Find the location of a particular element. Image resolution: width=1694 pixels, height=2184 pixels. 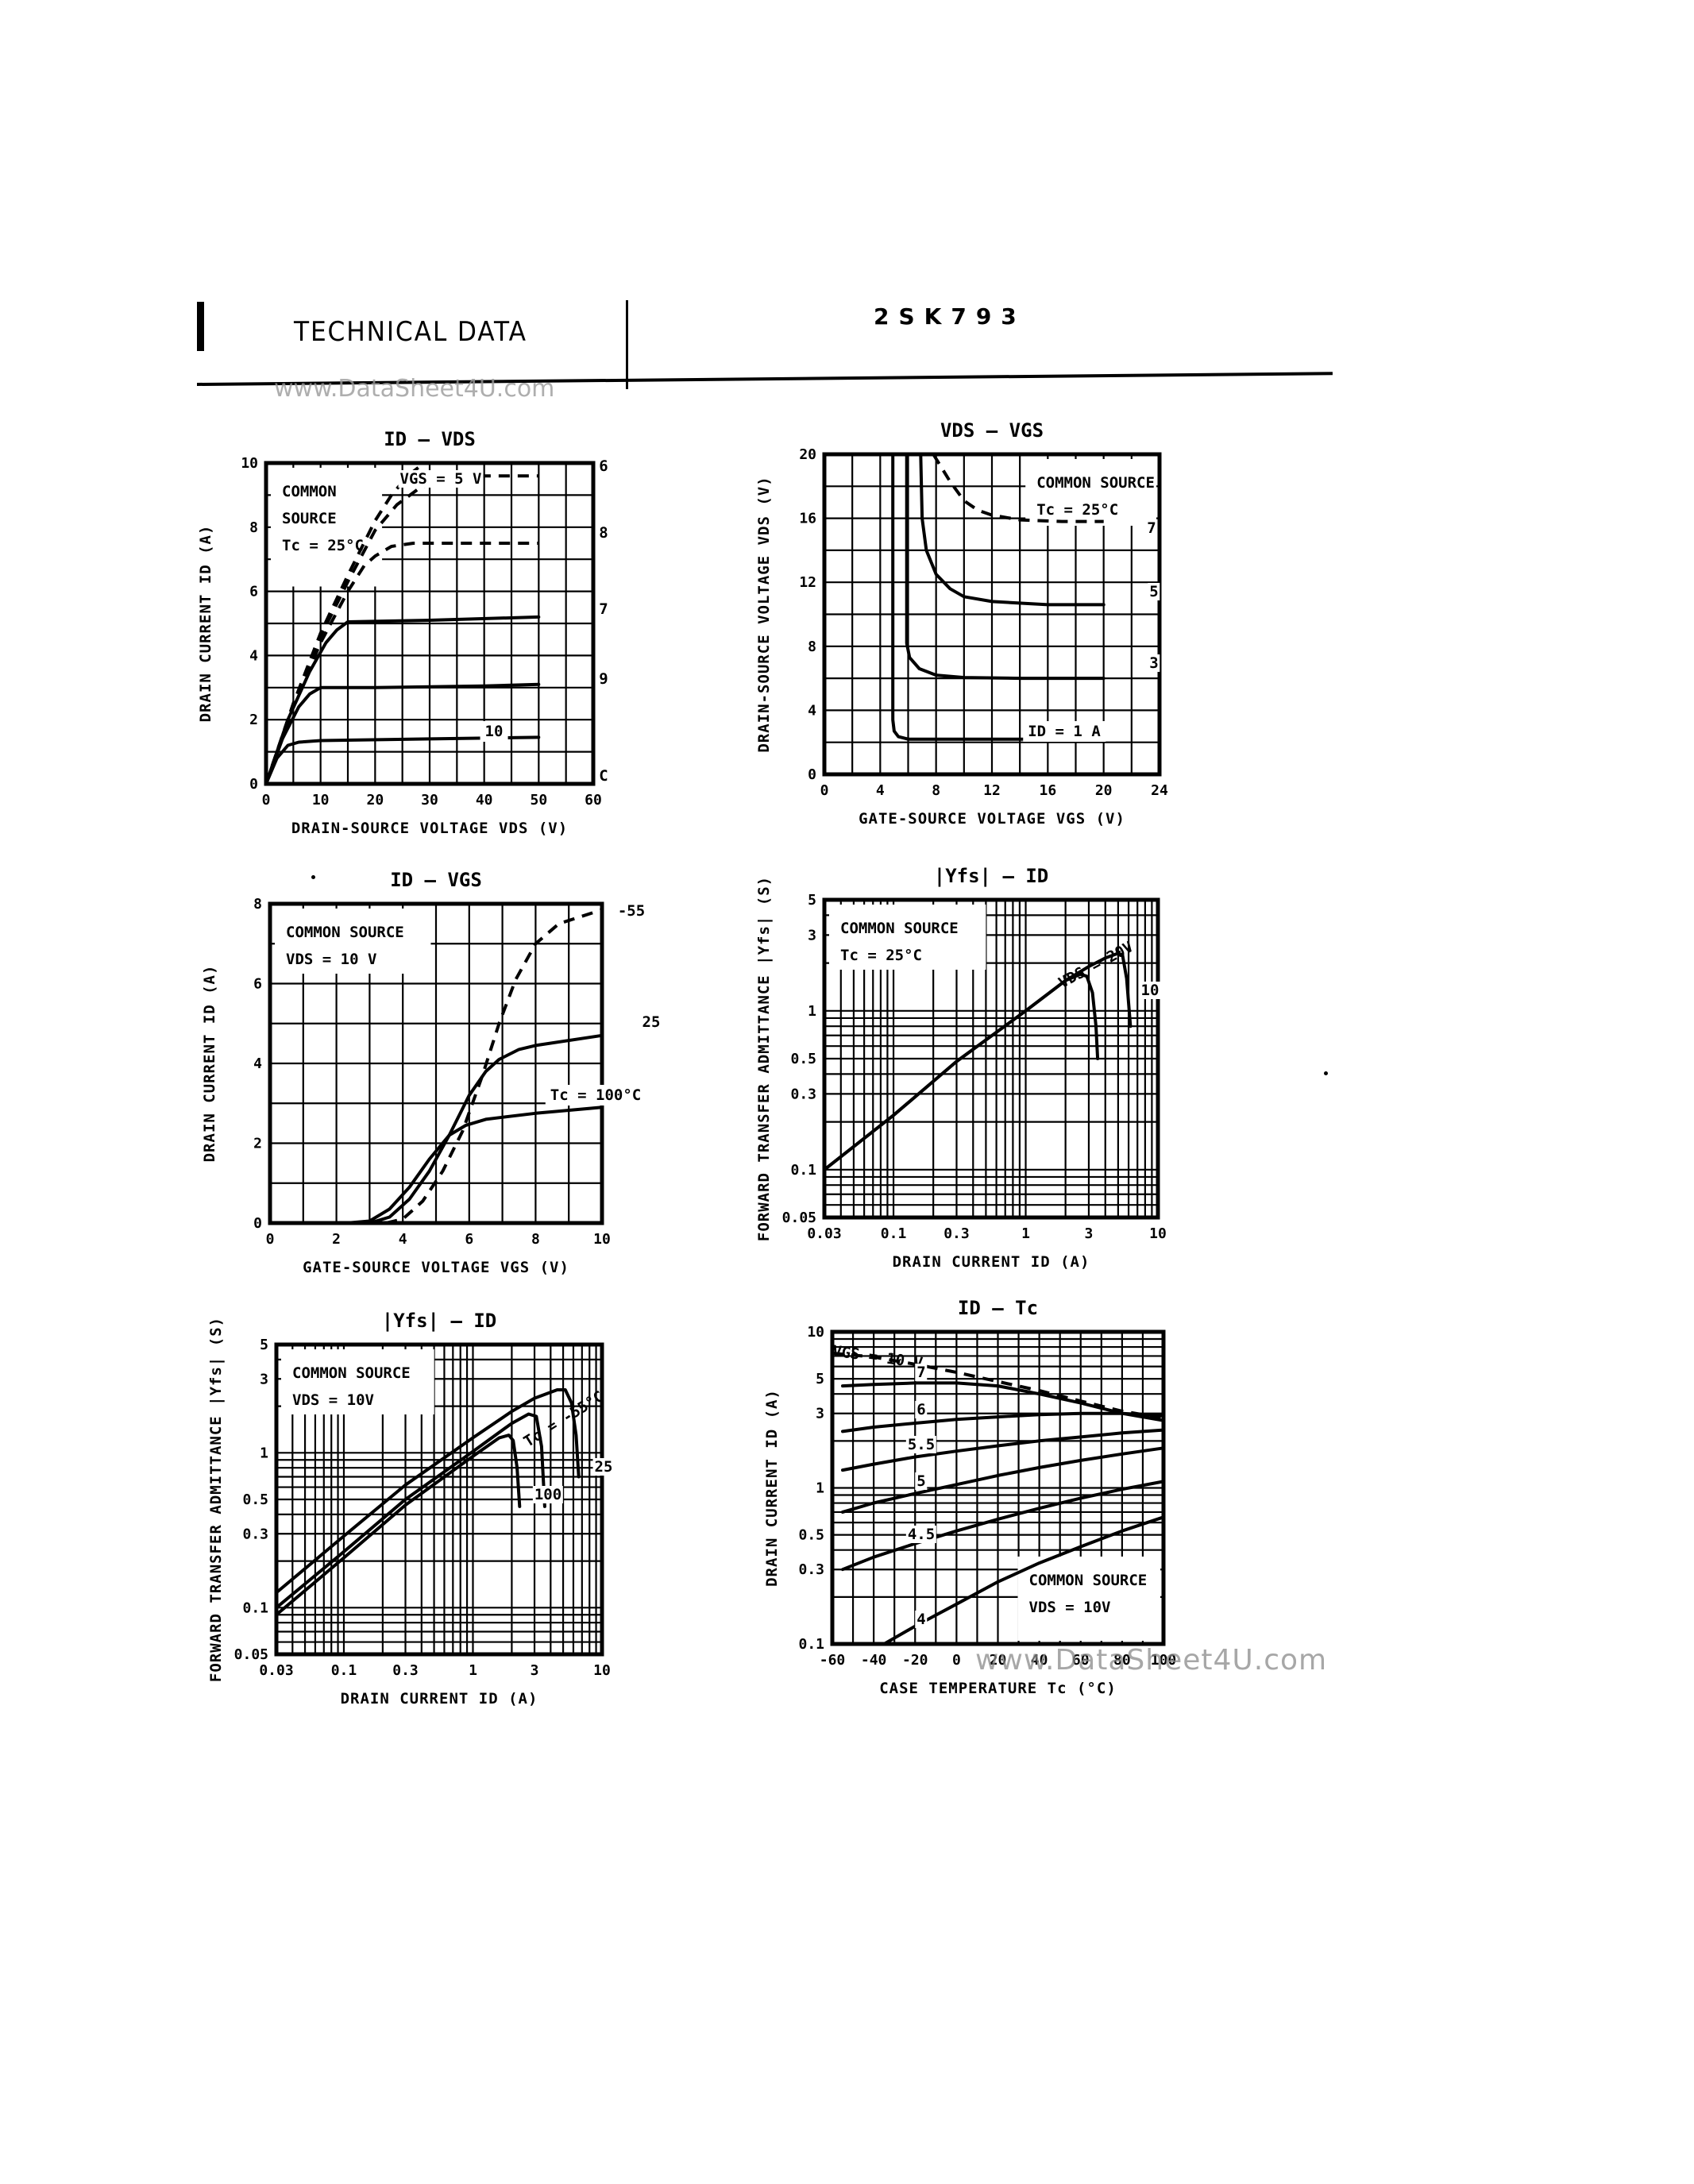

chart-title: ID – Tc is located at coordinates (998, 1308).